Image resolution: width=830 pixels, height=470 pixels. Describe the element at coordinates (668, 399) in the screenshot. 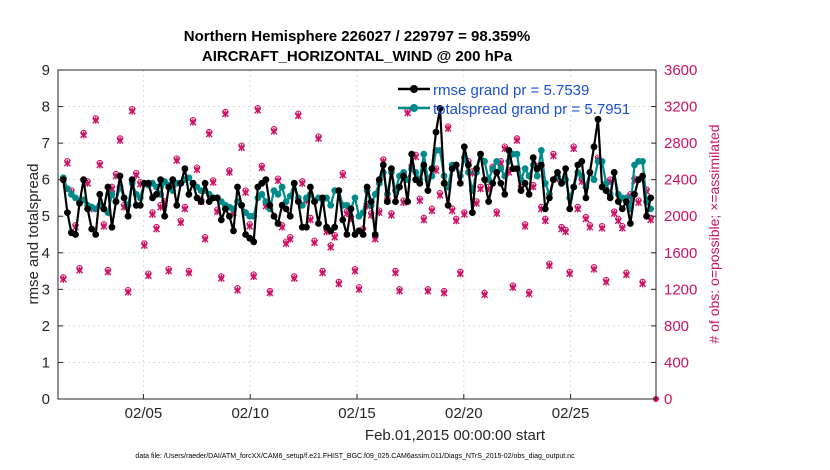

I see `y2-tick-label: 0` at that location.